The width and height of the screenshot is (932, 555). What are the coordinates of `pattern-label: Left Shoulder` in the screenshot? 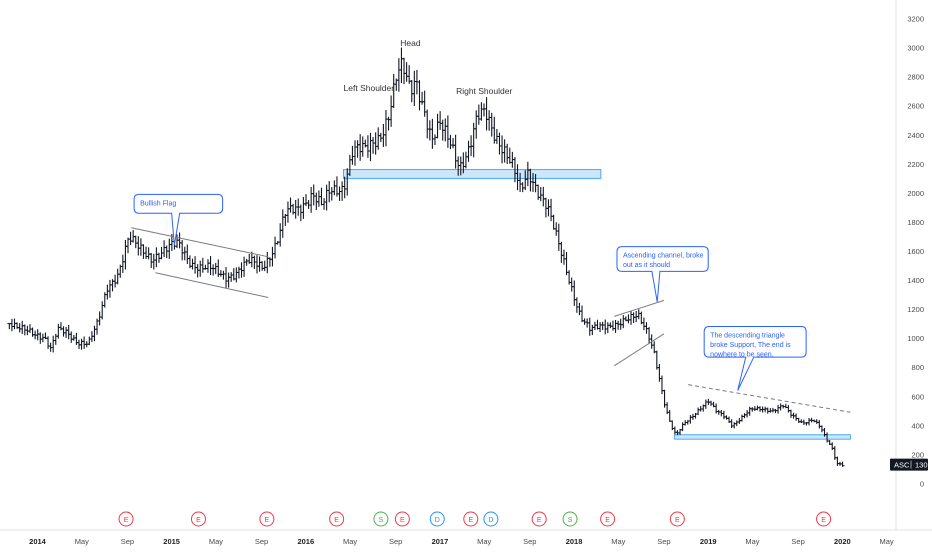 It's located at (369, 88).